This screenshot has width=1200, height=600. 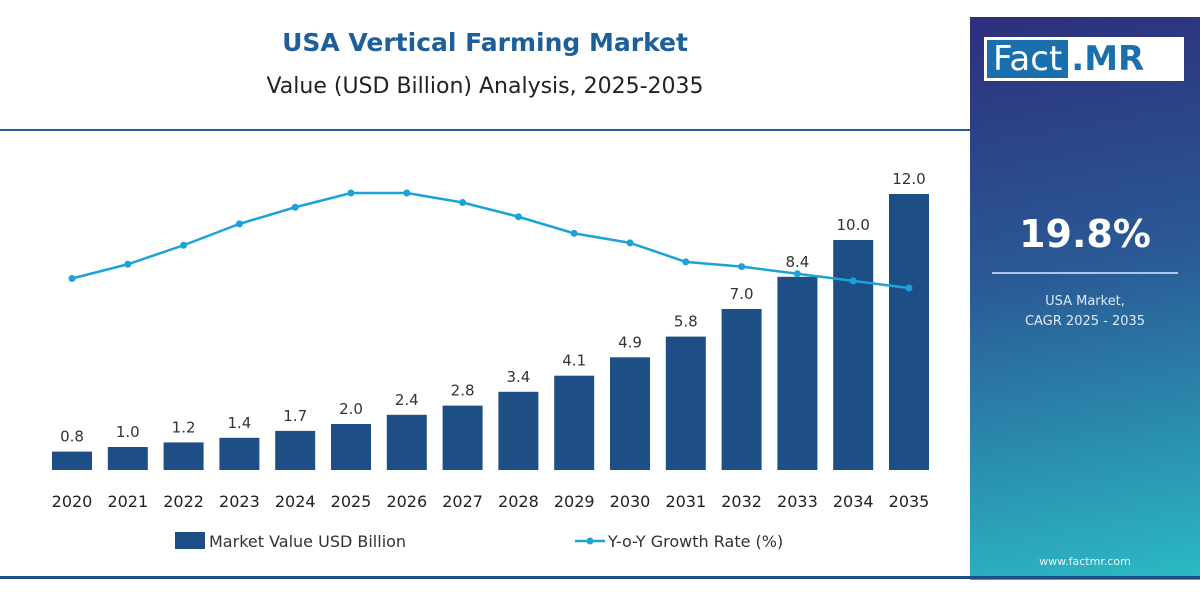 I want to click on x-tick-label: 2031, so click(x=685, y=501).